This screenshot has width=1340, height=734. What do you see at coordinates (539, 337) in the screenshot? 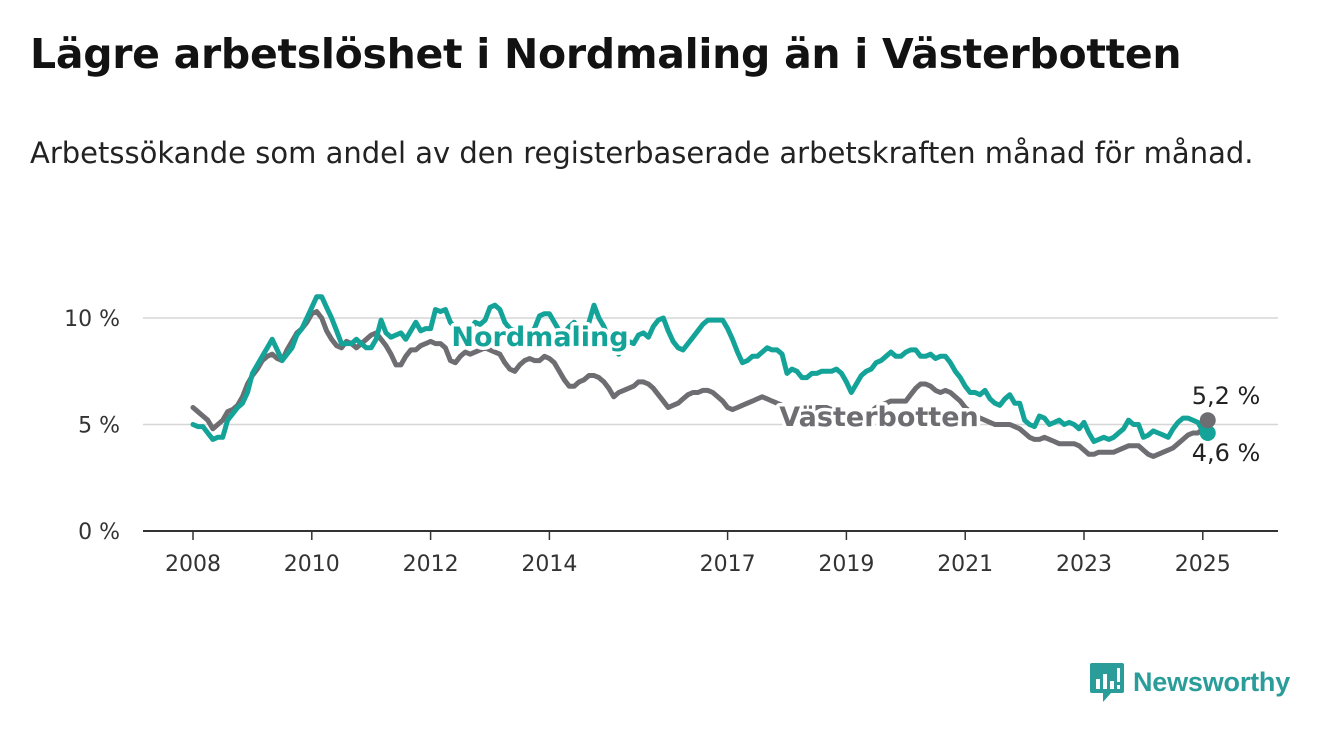
I see `series-label-nordmaling: Nordmaling` at bounding box center [539, 337].